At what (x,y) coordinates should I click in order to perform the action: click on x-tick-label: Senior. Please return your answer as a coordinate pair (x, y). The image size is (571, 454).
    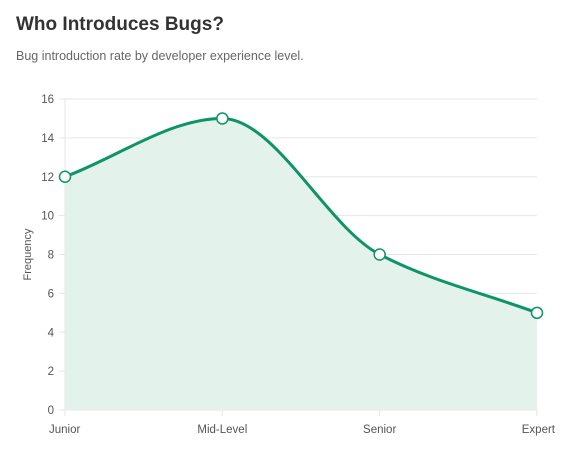
    Looking at the image, I should click on (379, 430).